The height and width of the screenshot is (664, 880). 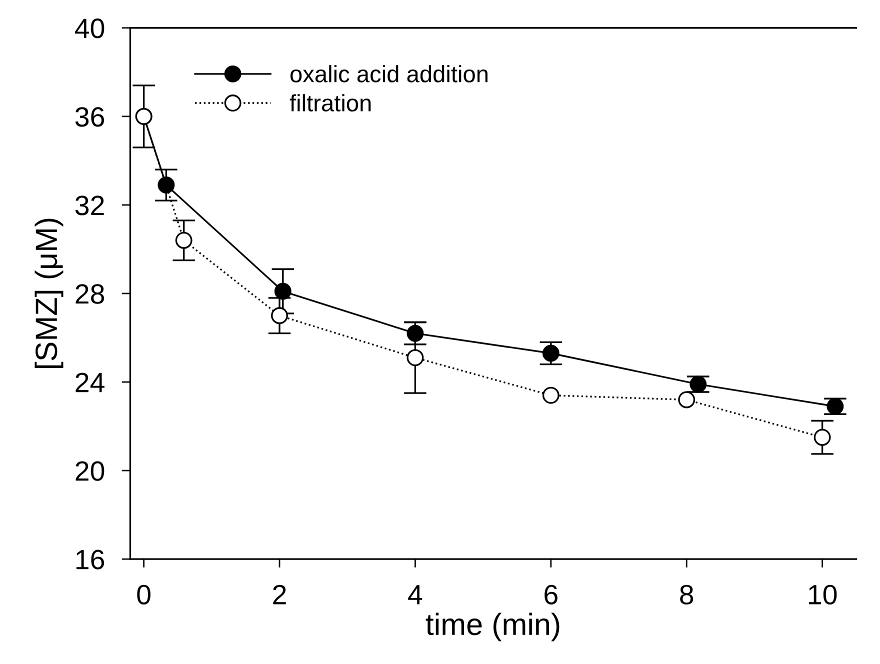 What do you see at coordinates (89, 28) in the screenshot?
I see `y-tick-label: 40` at bounding box center [89, 28].